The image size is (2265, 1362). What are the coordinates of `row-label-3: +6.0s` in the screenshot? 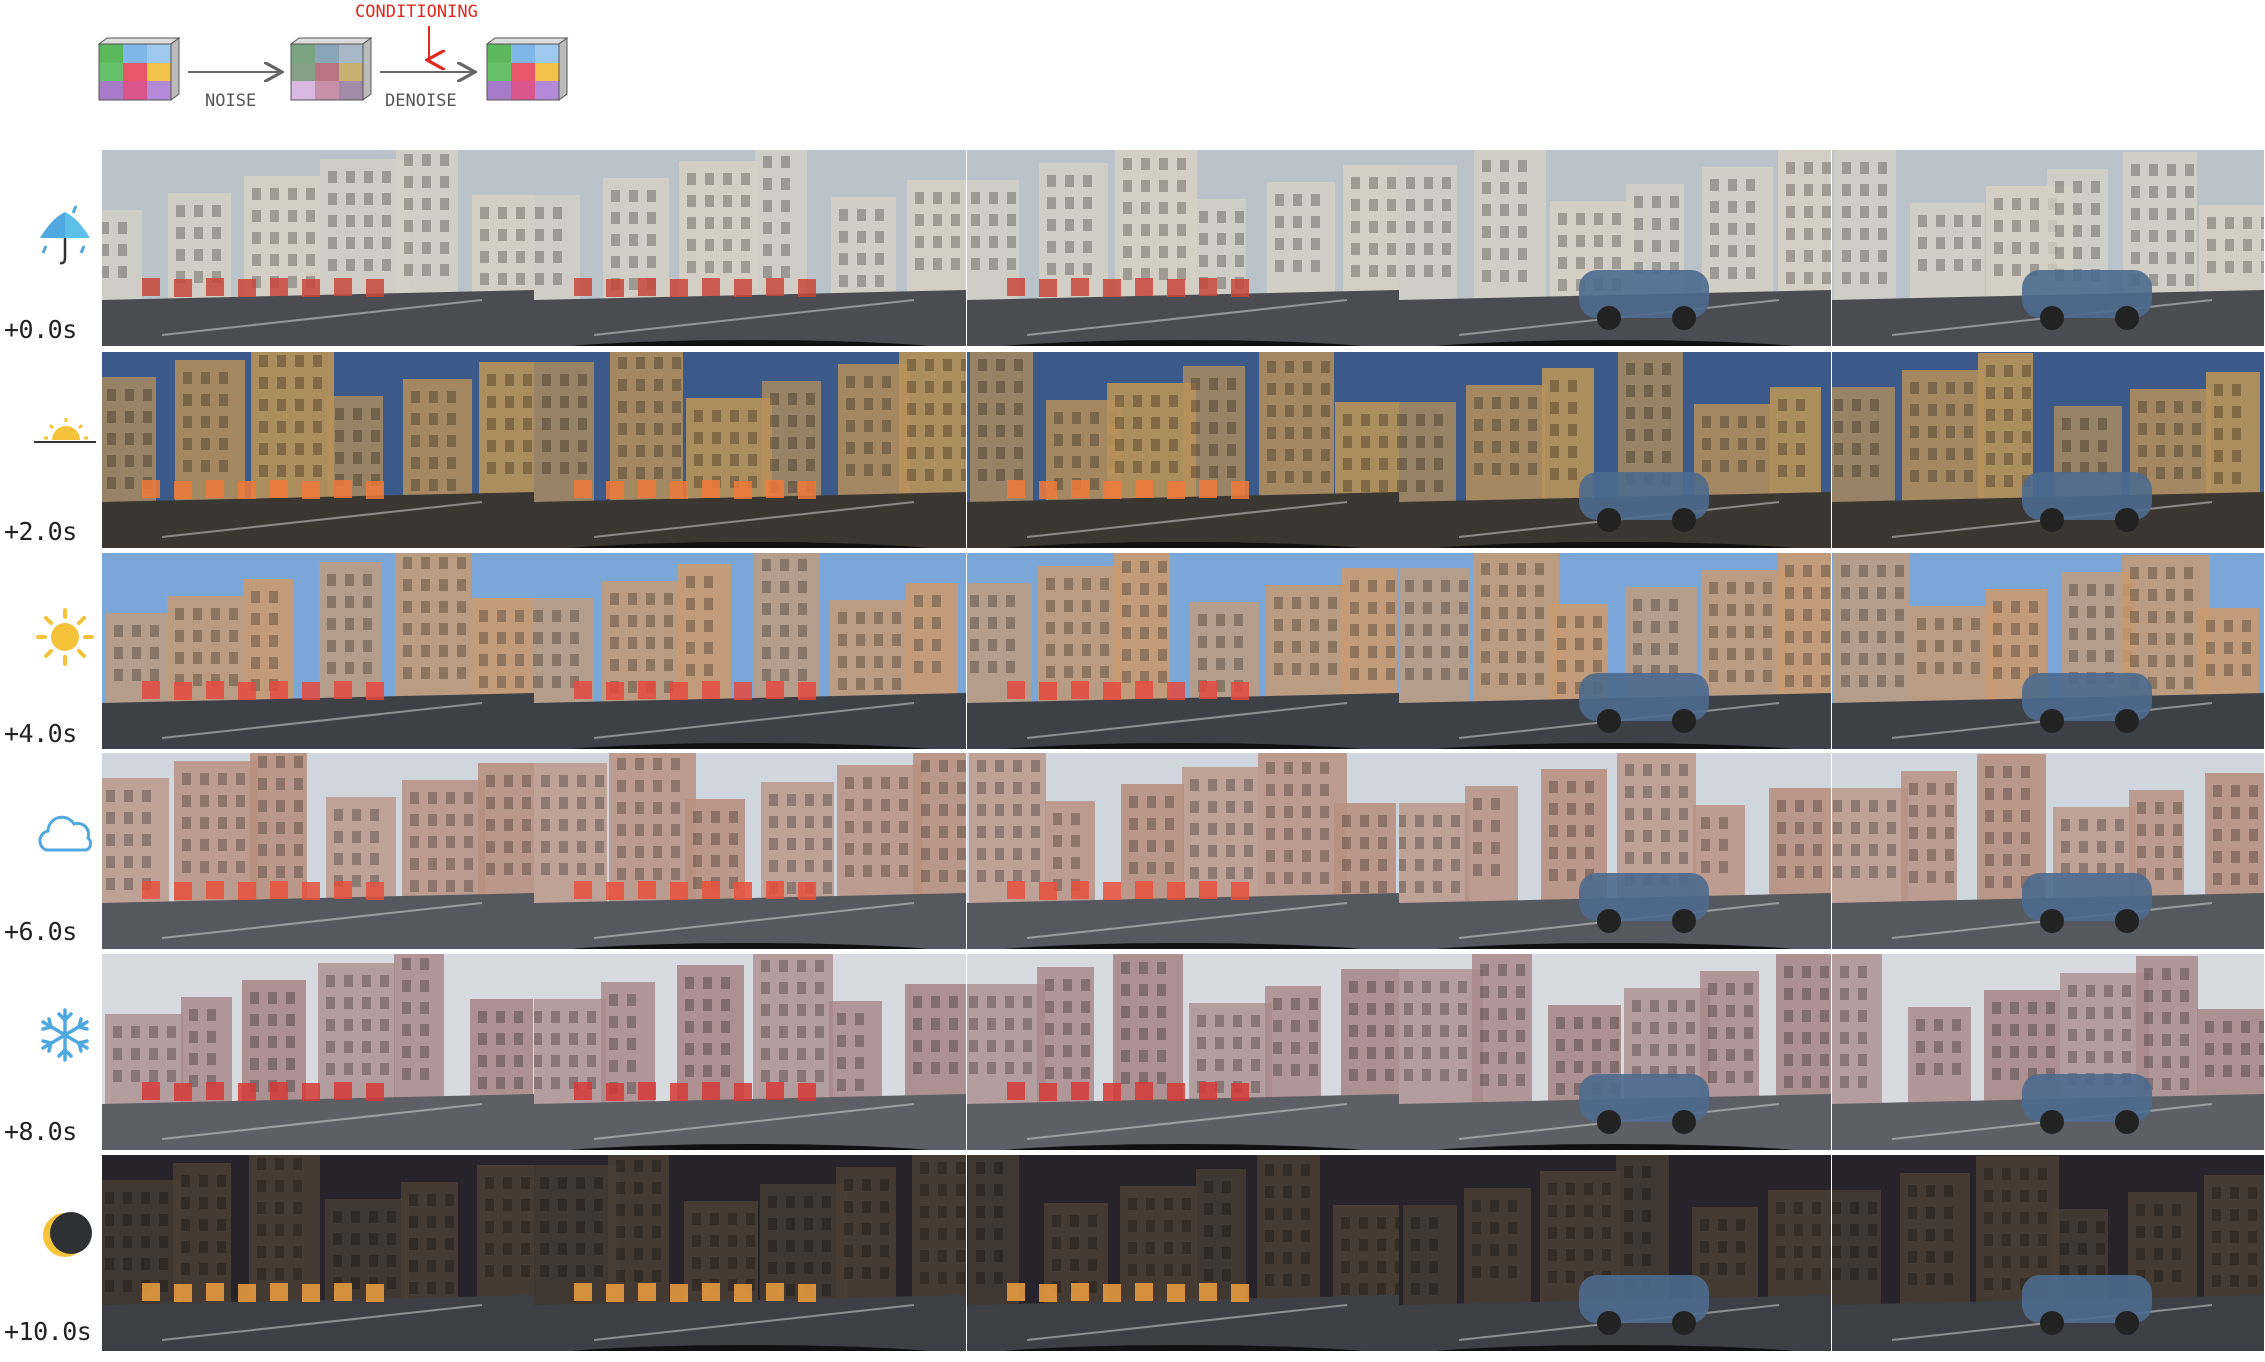 It's located at (50, 850).